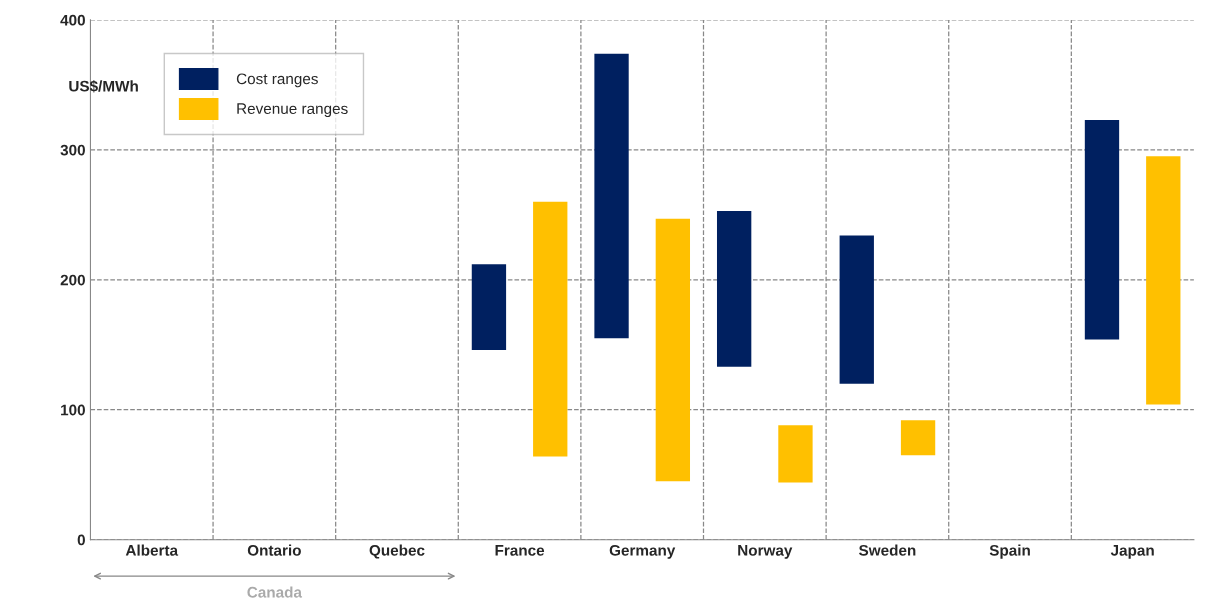 The image size is (1206, 603). What do you see at coordinates (103, 86) in the screenshot?
I see `y-axis-title: US$/MWh` at bounding box center [103, 86].